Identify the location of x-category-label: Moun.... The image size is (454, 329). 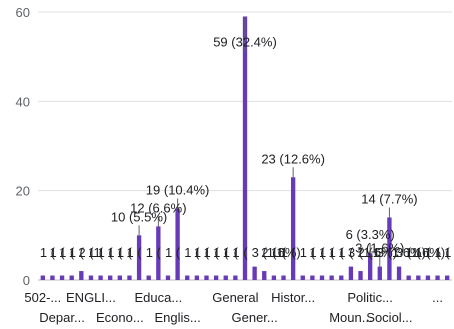
(350, 317).